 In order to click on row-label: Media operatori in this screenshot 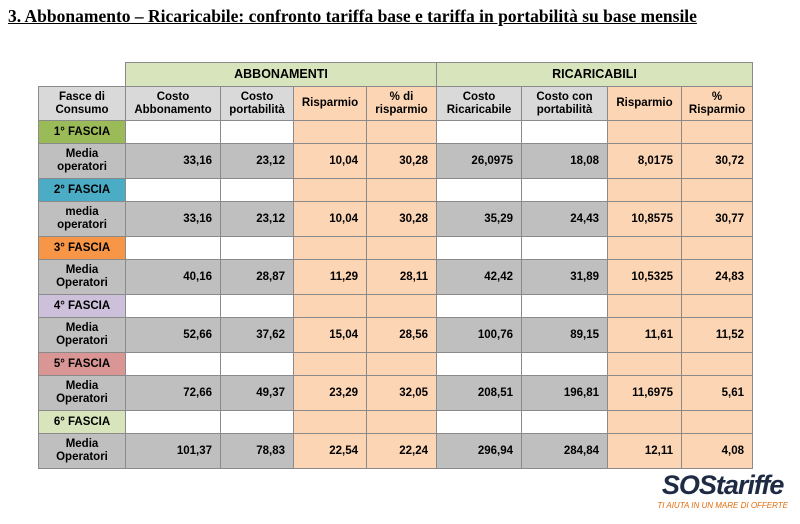, I will do `click(82, 161)`.